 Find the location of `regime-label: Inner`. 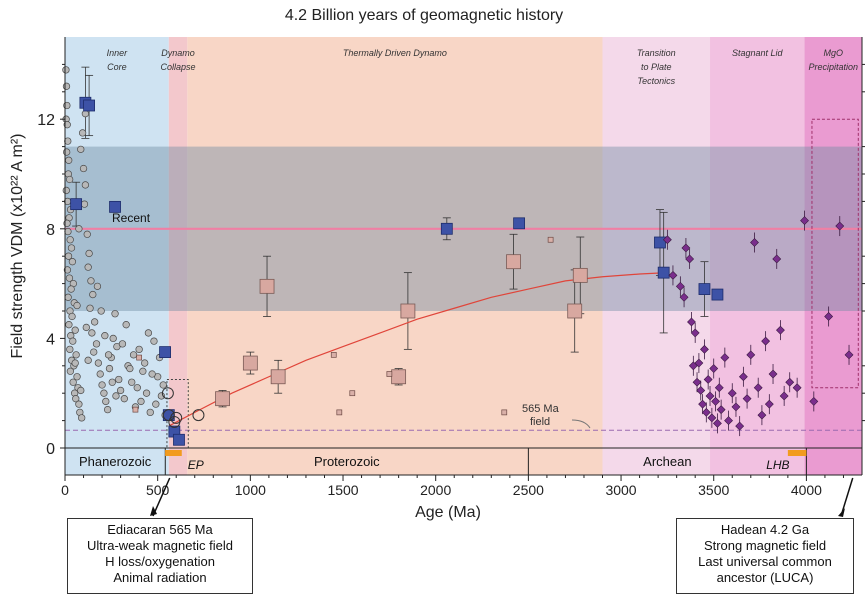

regime-label: Inner is located at coordinates (118, 53).